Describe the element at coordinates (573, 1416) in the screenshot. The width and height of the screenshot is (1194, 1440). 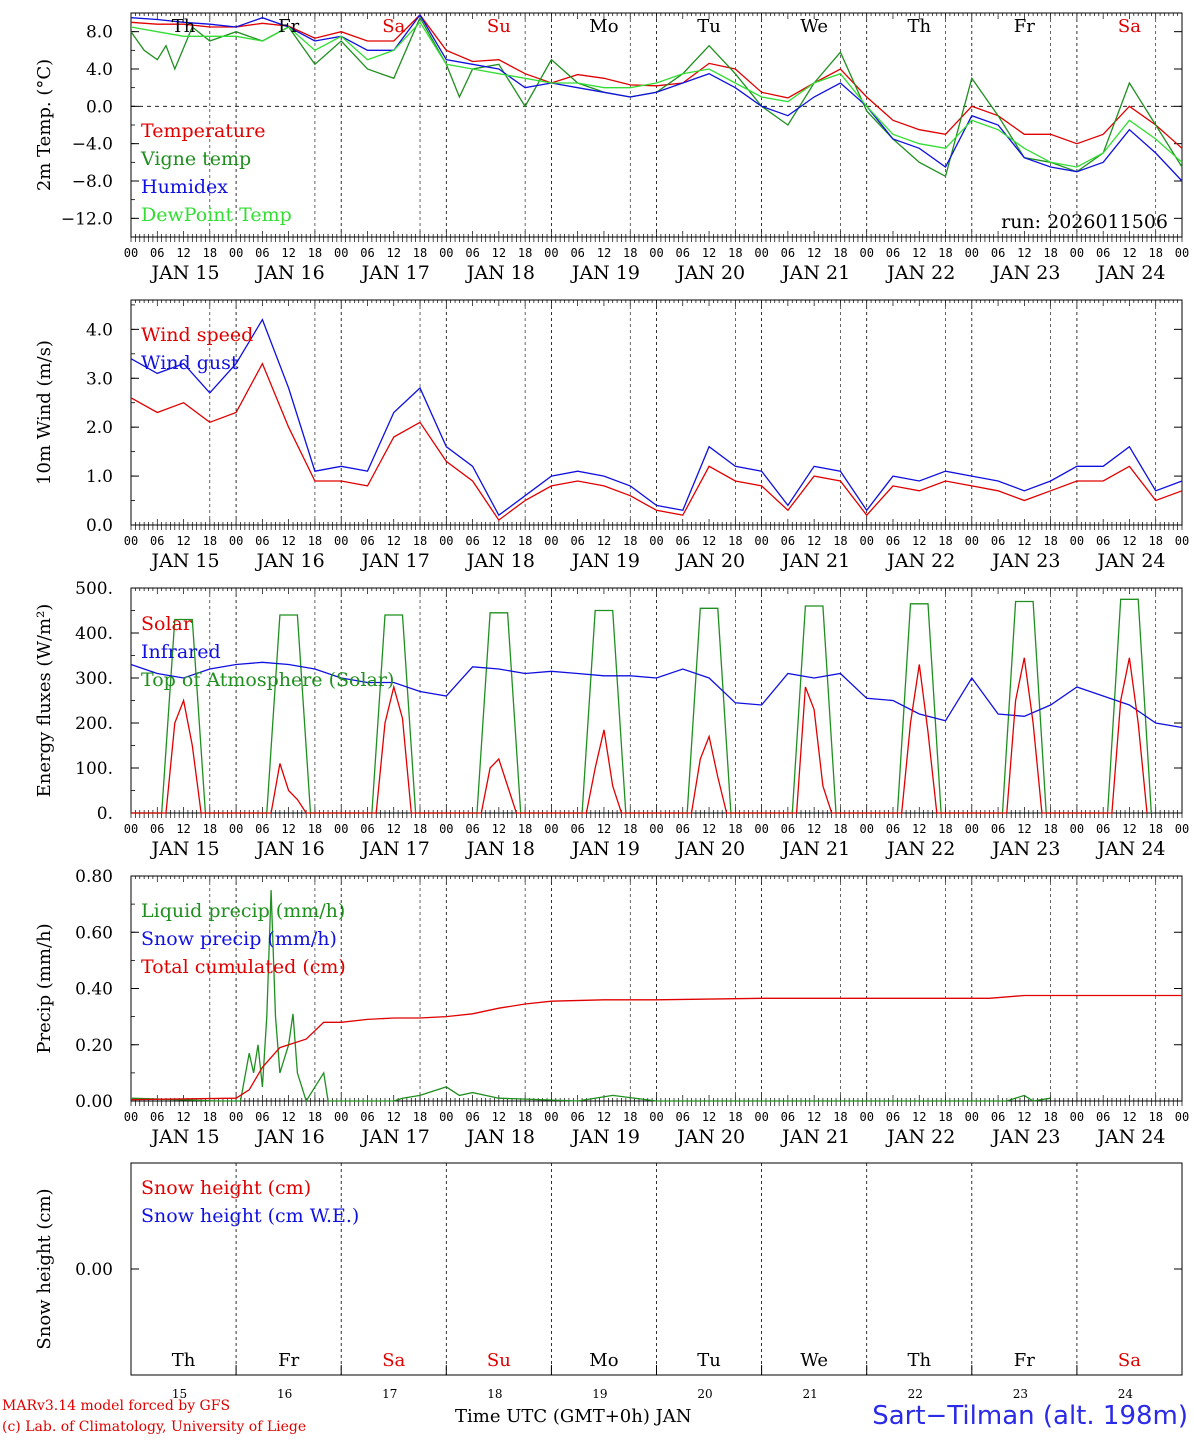
I see `time-axis-label: Time UTC (GMT+0h) JAN` at that location.